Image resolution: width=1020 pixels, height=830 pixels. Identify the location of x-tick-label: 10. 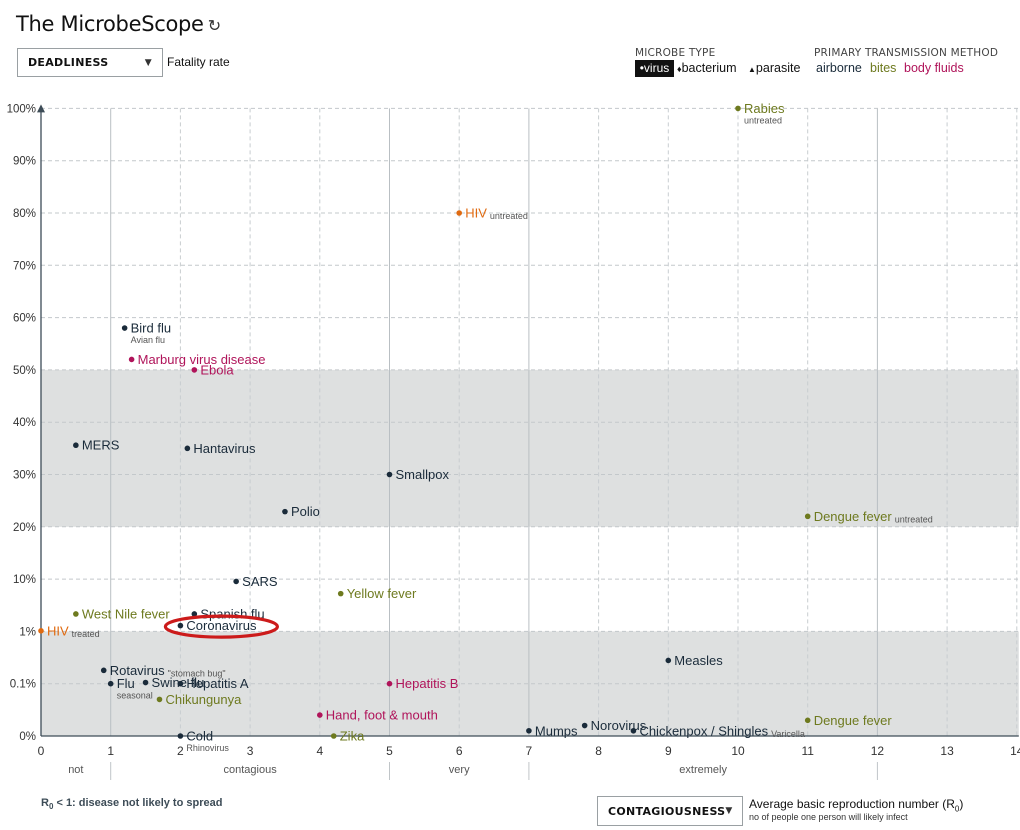
(738, 751).